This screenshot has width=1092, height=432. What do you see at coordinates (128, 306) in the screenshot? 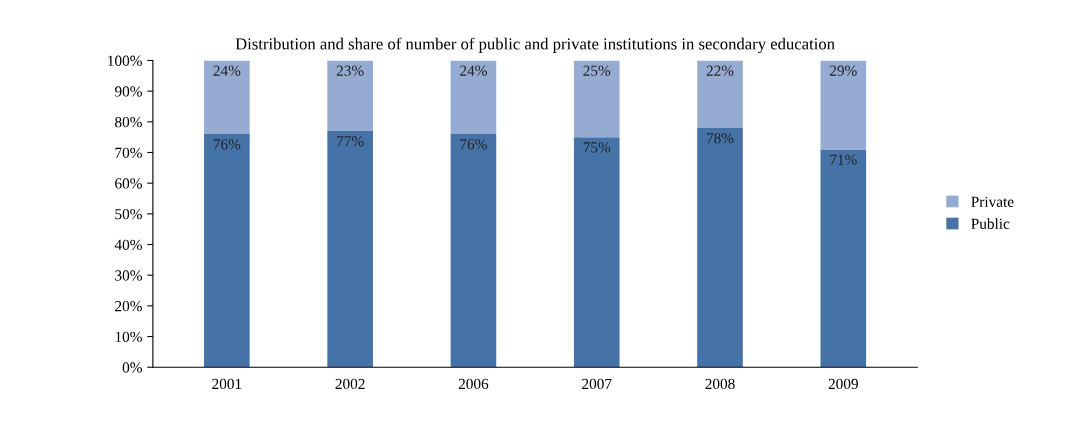
I see `y-tick-label: 20%` at bounding box center [128, 306].